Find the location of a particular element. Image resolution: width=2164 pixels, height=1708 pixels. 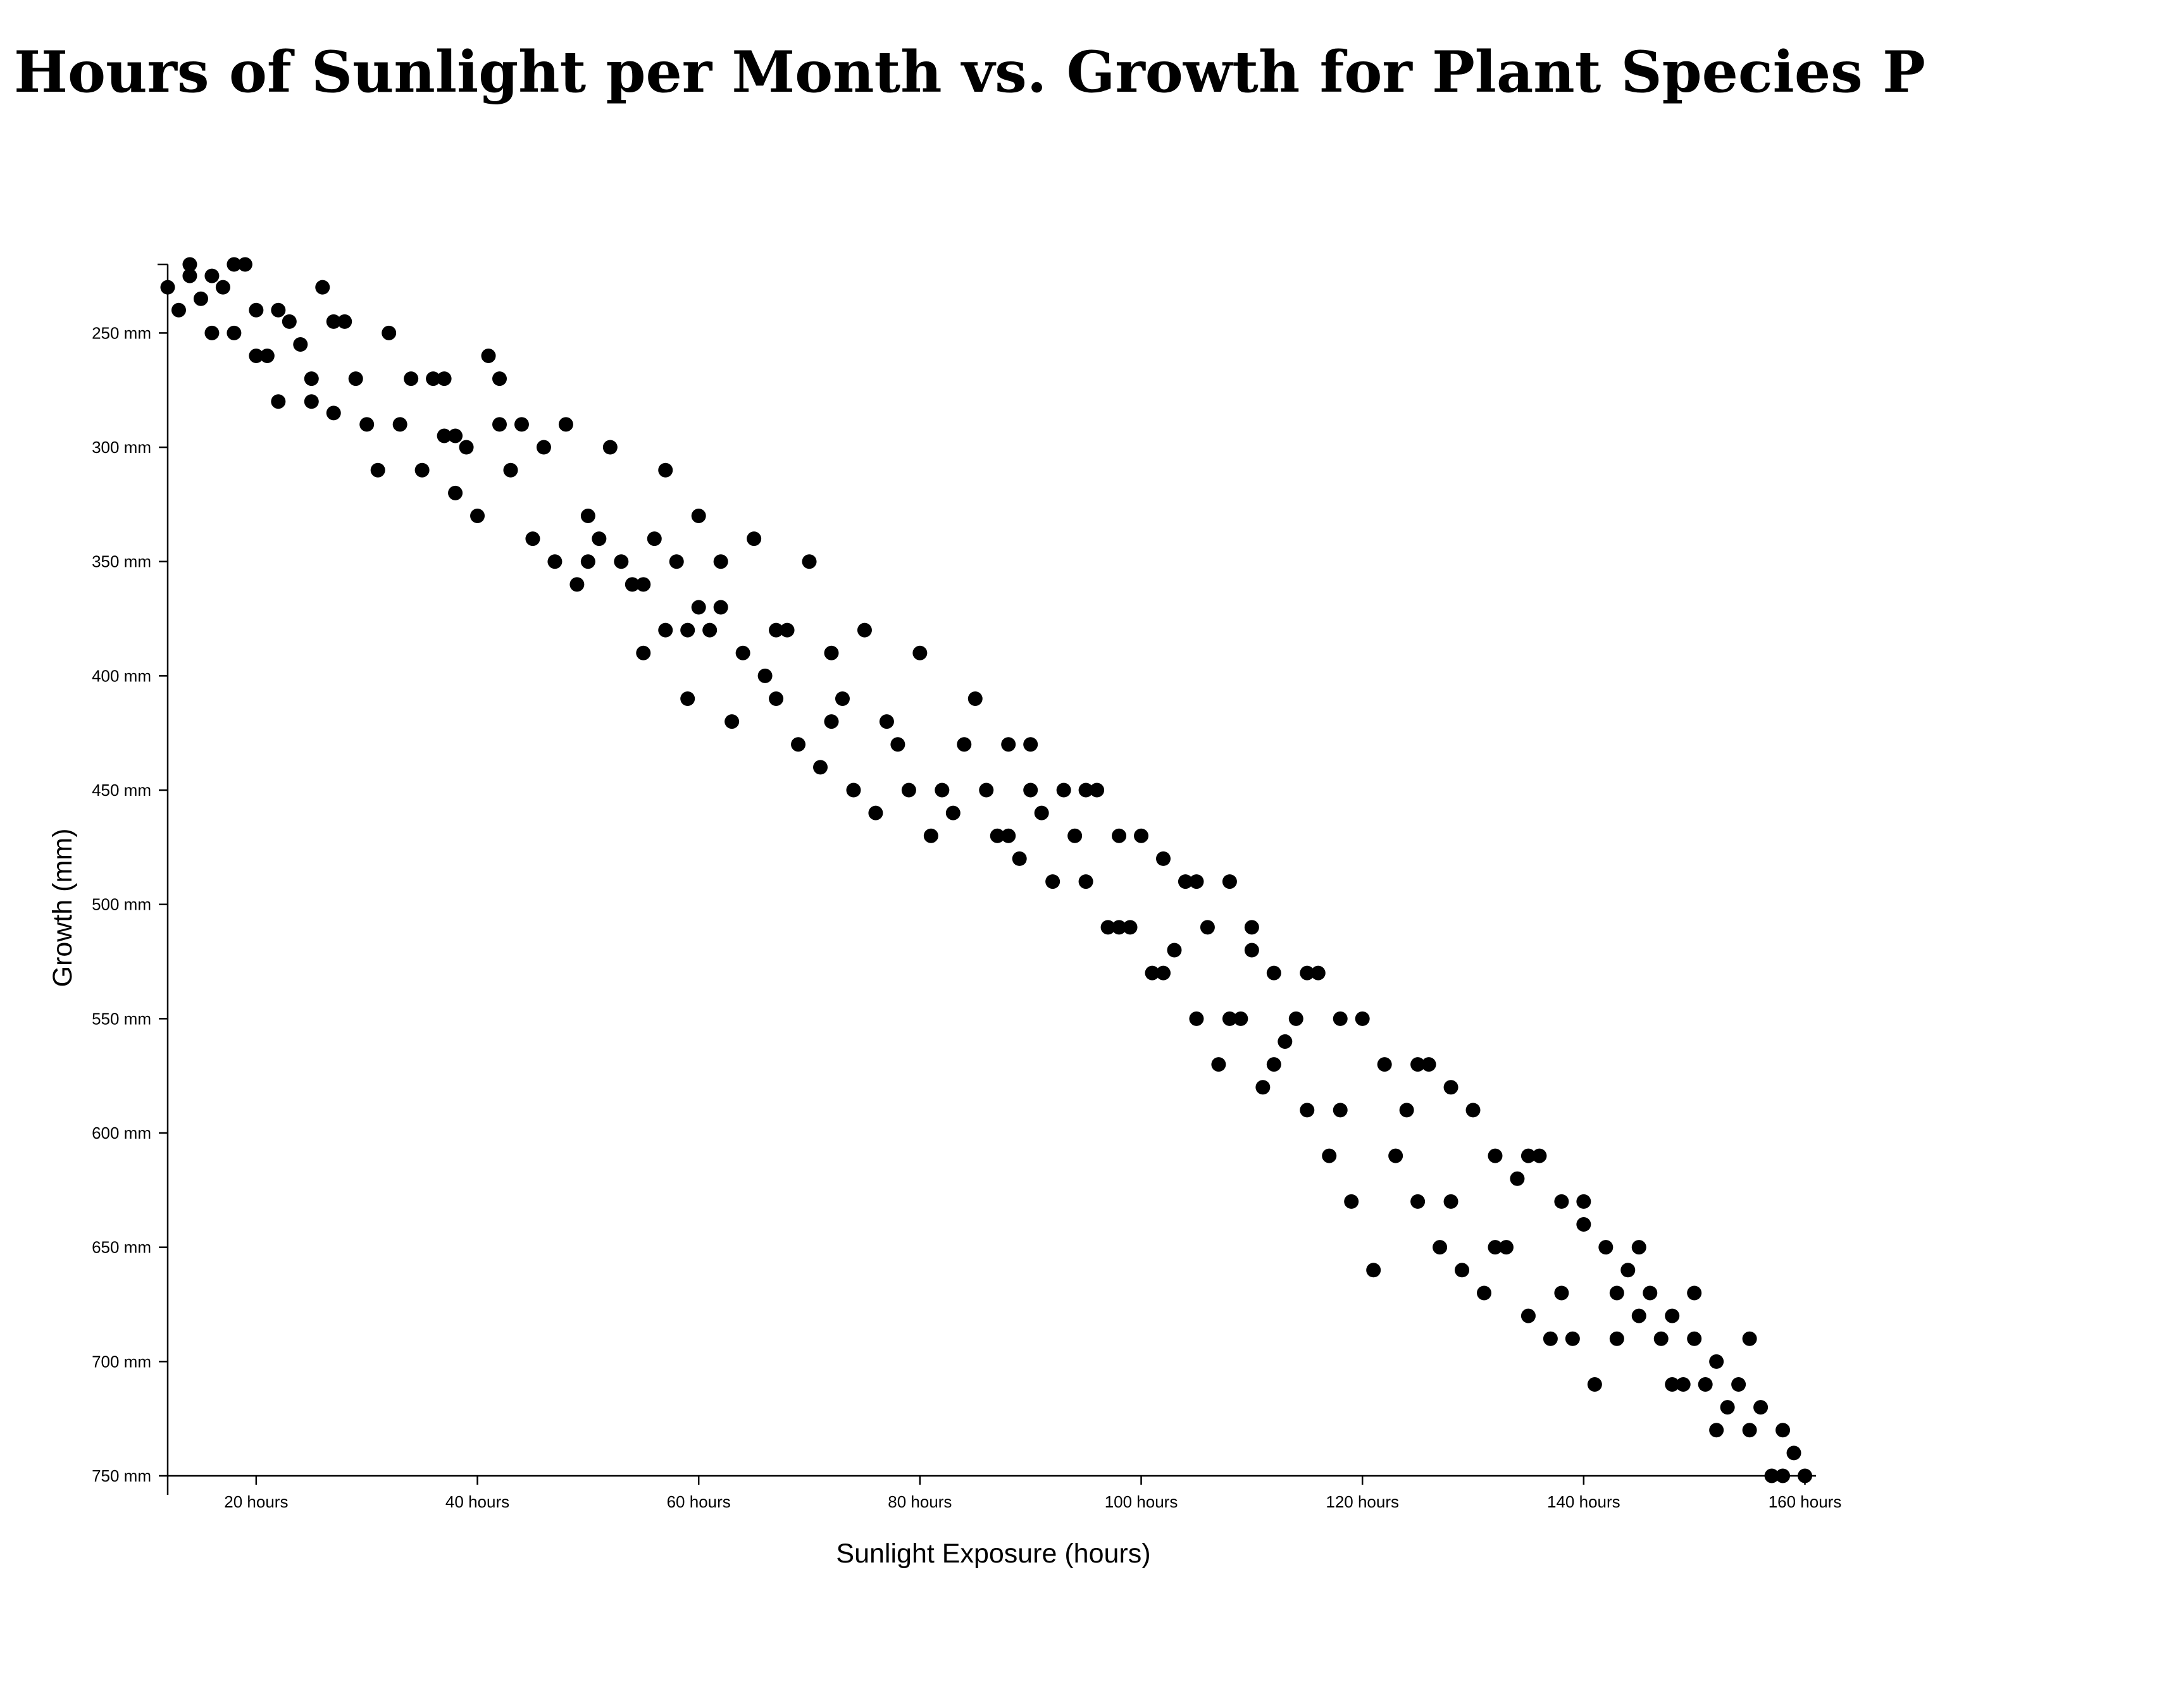

y-tick-label: 400 mm is located at coordinates (122, 675).